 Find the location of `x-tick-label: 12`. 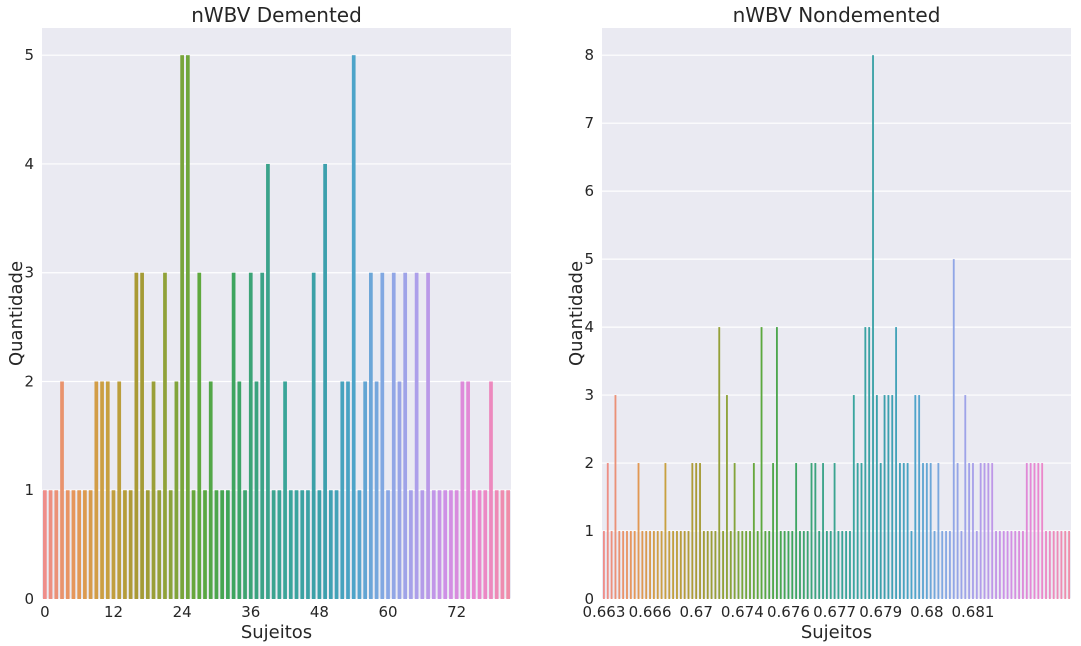

x-tick-label: 12 is located at coordinates (113, 612).